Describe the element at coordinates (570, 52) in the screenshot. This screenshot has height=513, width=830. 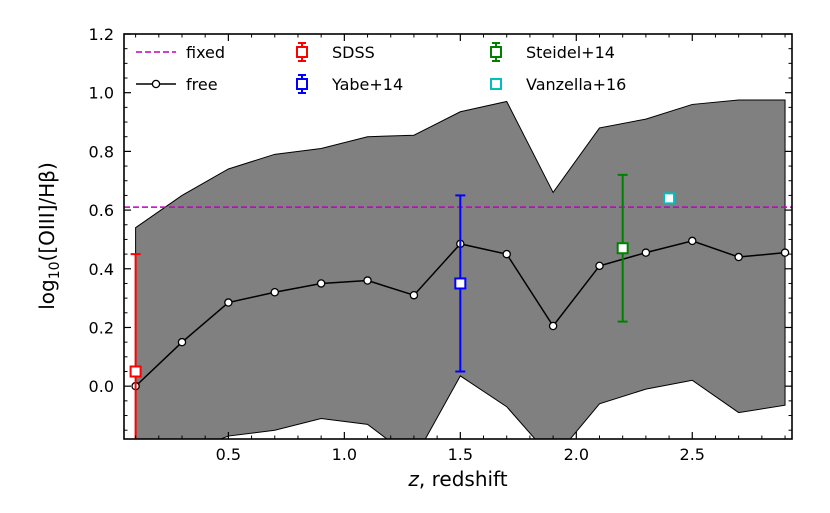
I see `legend-label-steidel-14: Steidel+14` at that location.